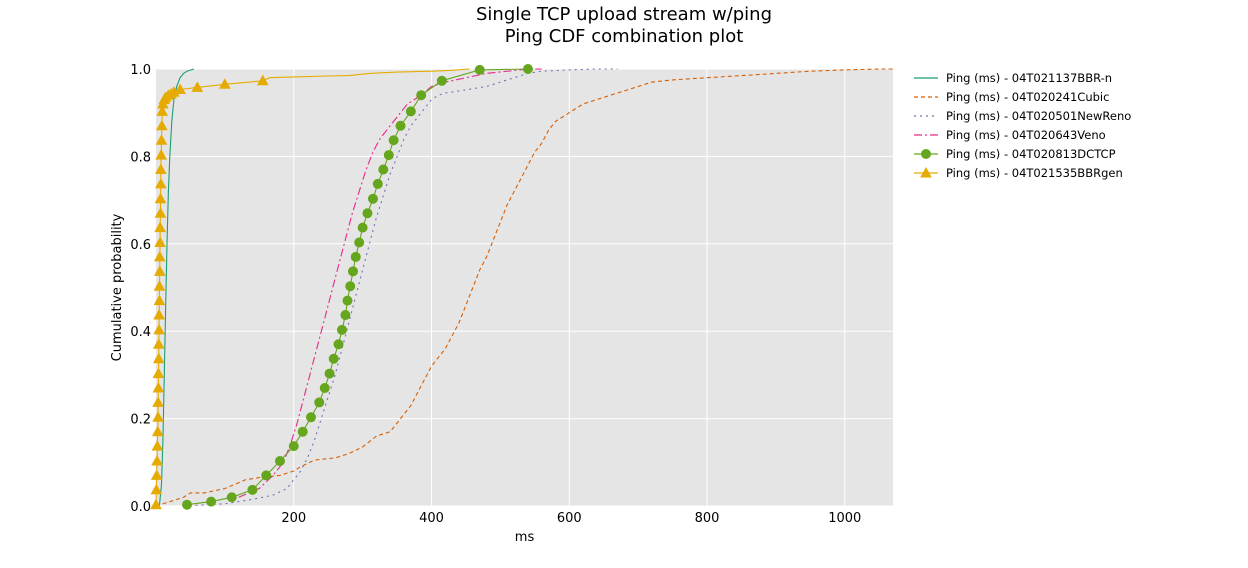 Image resolution: width=1248 pixels, height=568 pixels. What do you see at coordinates (1027, 97) in the screenshot?
I see `legend-label: Ping (ms) - 04T020241Cubic` at bounding box center [1027, 97].